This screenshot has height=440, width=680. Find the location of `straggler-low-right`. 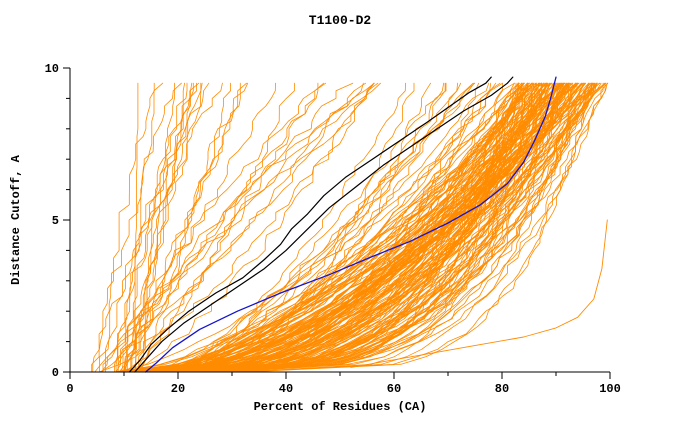

straggler-low-right is located at coordinates (479, 293).